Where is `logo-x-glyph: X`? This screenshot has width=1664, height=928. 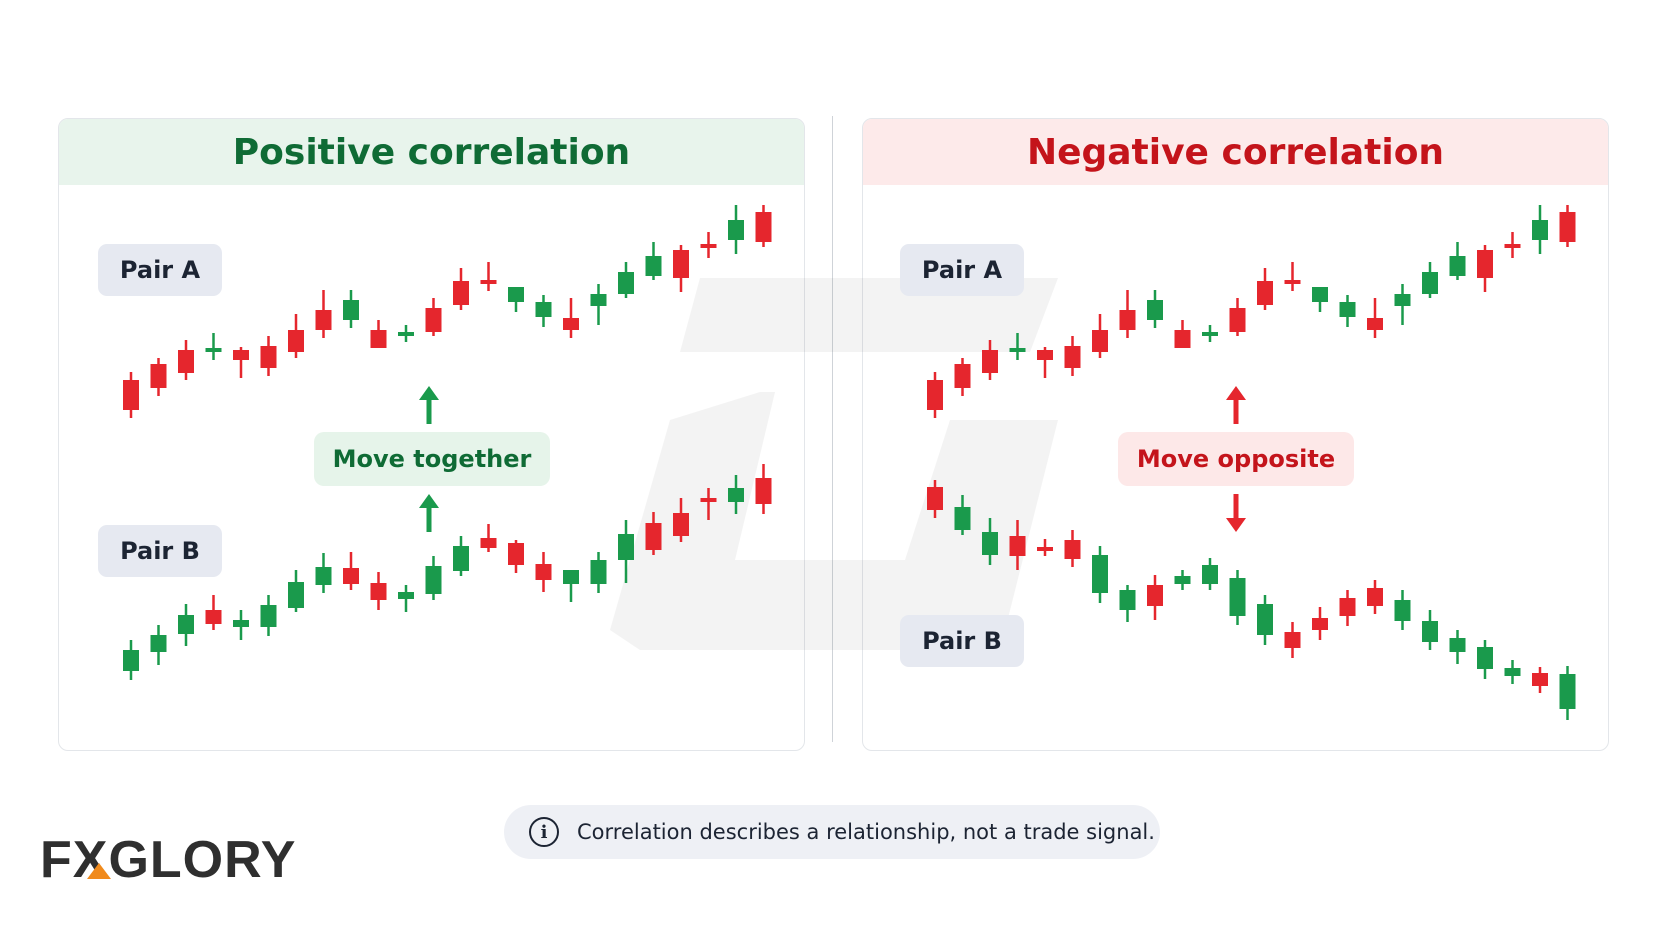
logo-x-glyph: X is located at coordinates (90, 860).